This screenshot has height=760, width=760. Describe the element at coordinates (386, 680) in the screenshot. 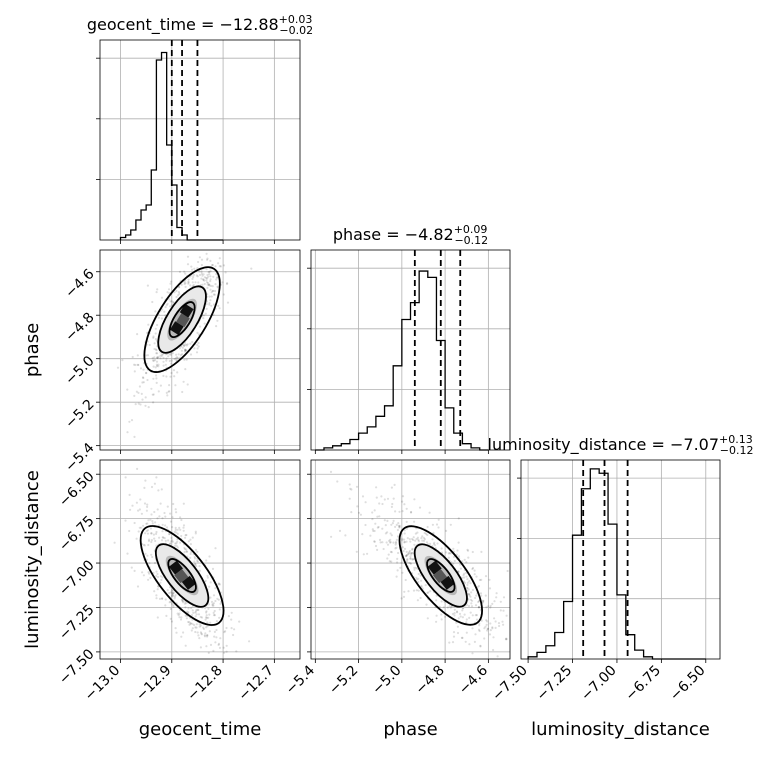

I see `x-tick-label: −5.0` at that location.